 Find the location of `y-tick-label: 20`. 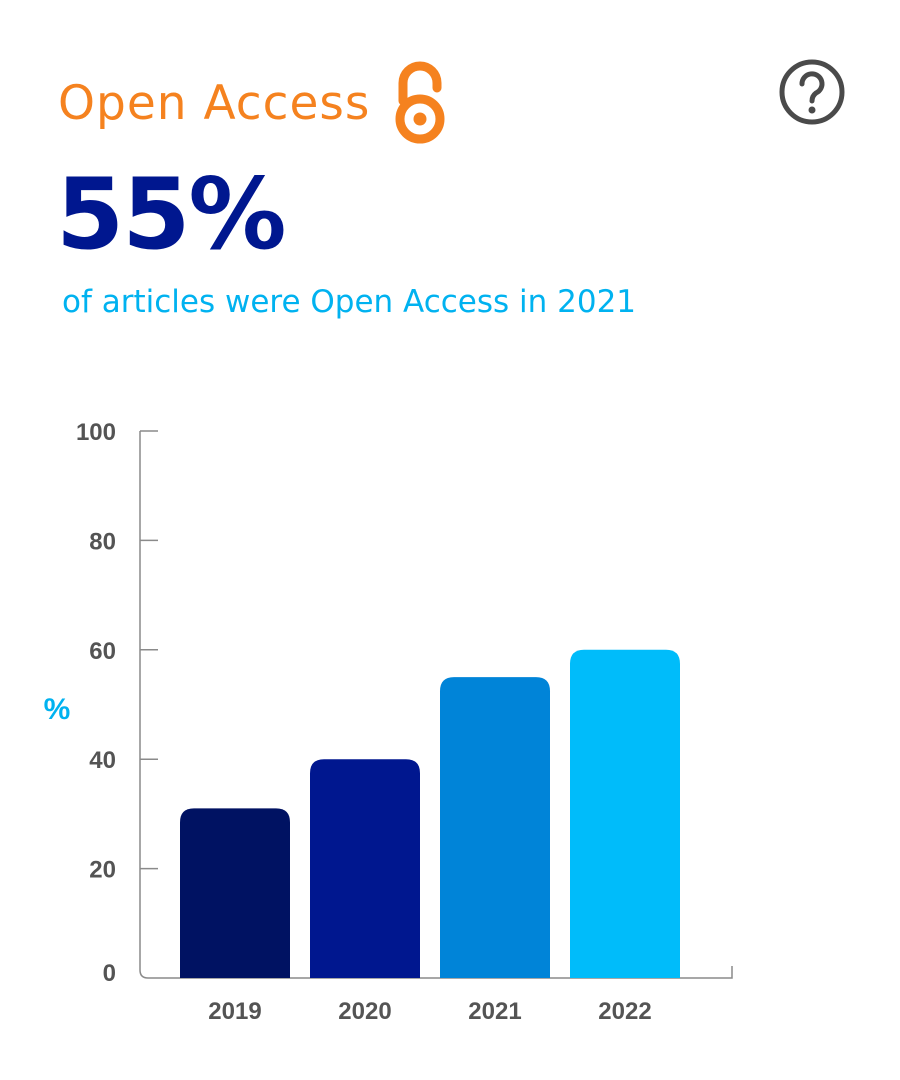

y-tick-label: 20 is located at coordinates (102, 870).